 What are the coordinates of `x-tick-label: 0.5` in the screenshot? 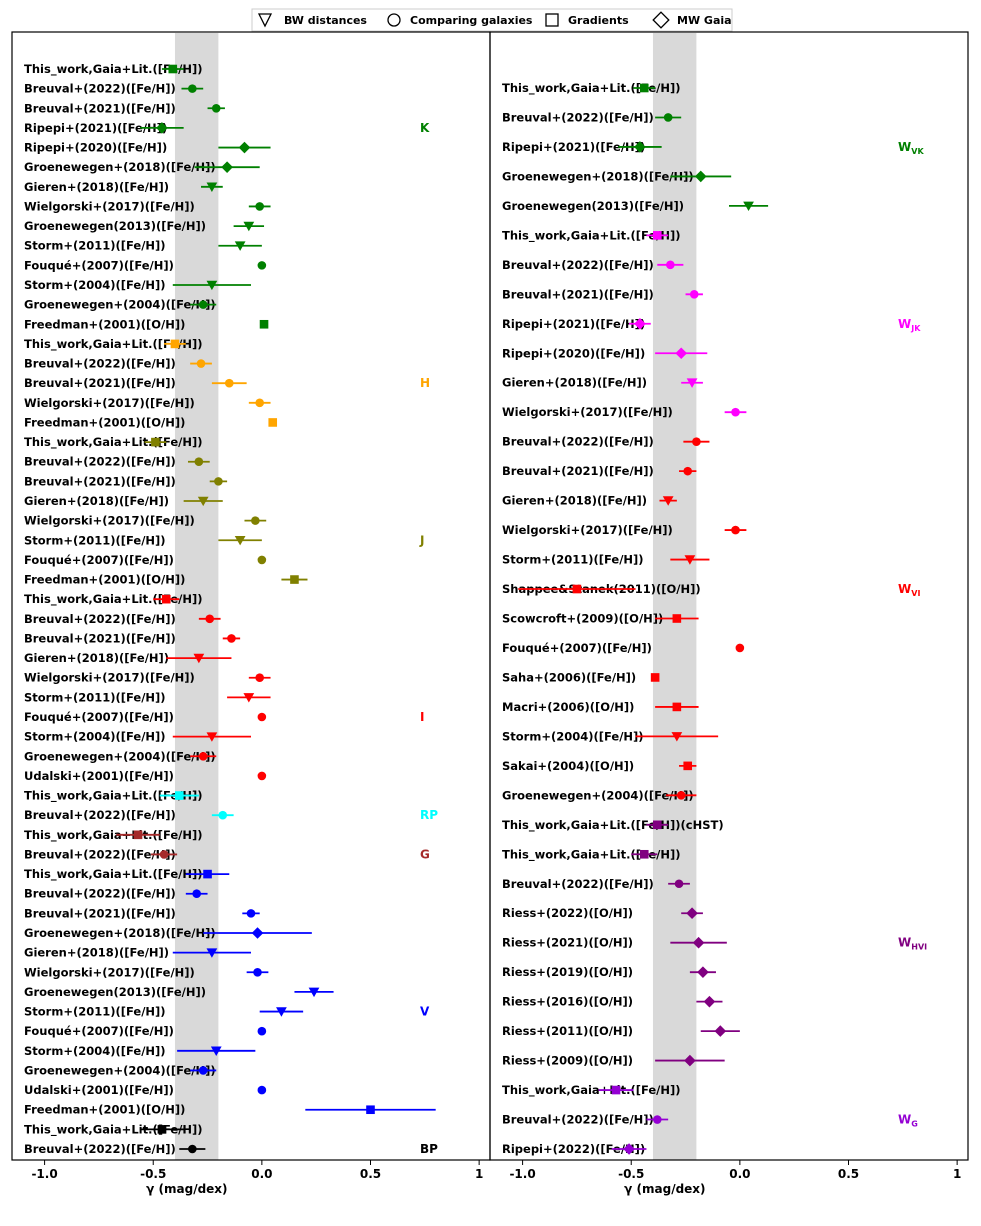 It's located at (848, 1174).